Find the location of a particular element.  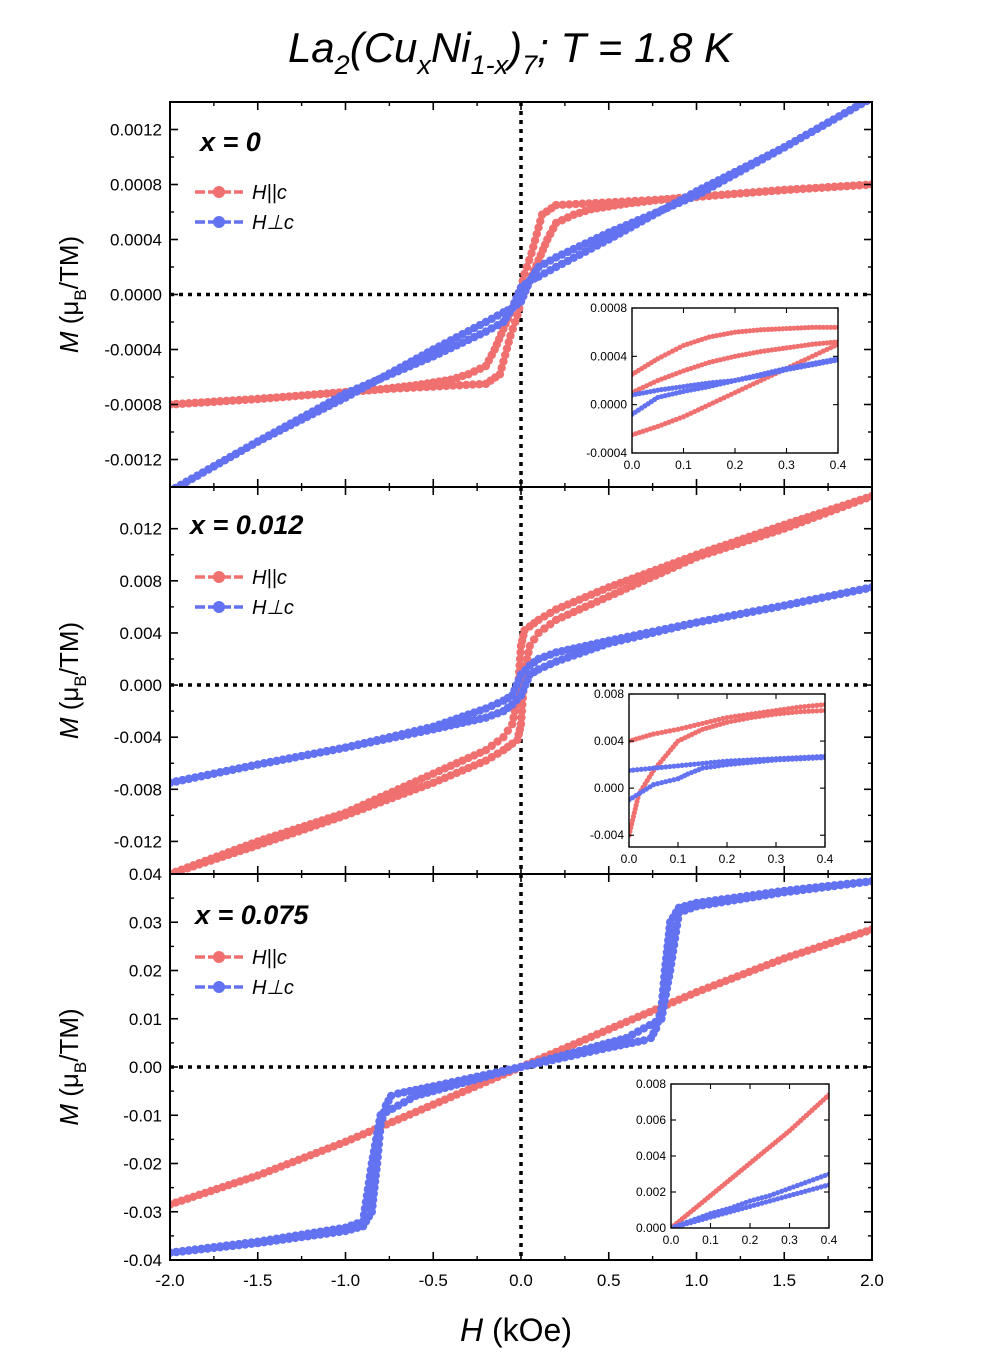

legend-label: H⊥c is located at coordinates (273, 608).